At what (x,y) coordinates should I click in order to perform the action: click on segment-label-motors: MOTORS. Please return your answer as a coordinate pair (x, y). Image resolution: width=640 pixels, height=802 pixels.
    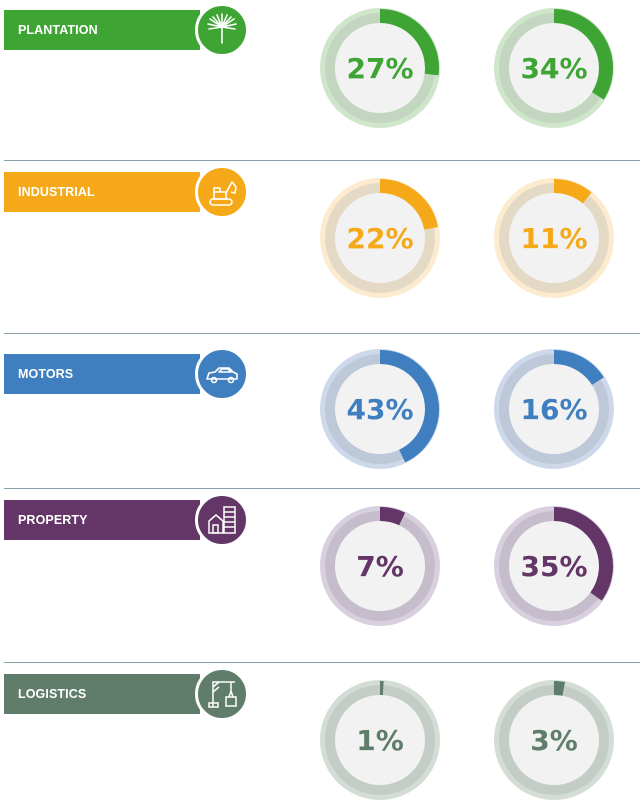
    Looking at the image, I should click on (45, 374).